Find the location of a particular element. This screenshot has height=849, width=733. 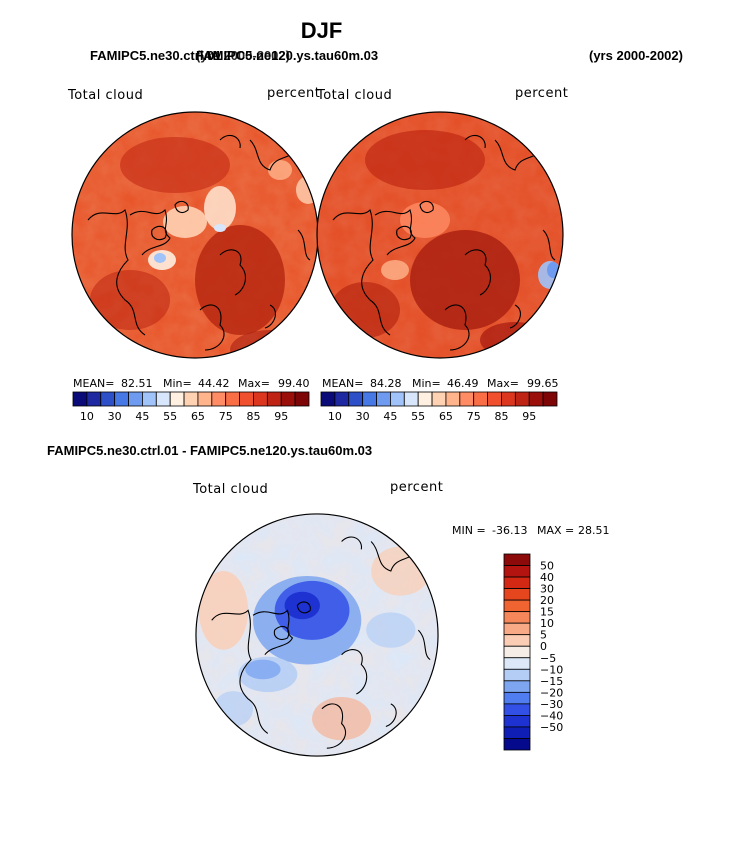

panel3-colorbar-tick: 40 is located at coordinates (547, 577).